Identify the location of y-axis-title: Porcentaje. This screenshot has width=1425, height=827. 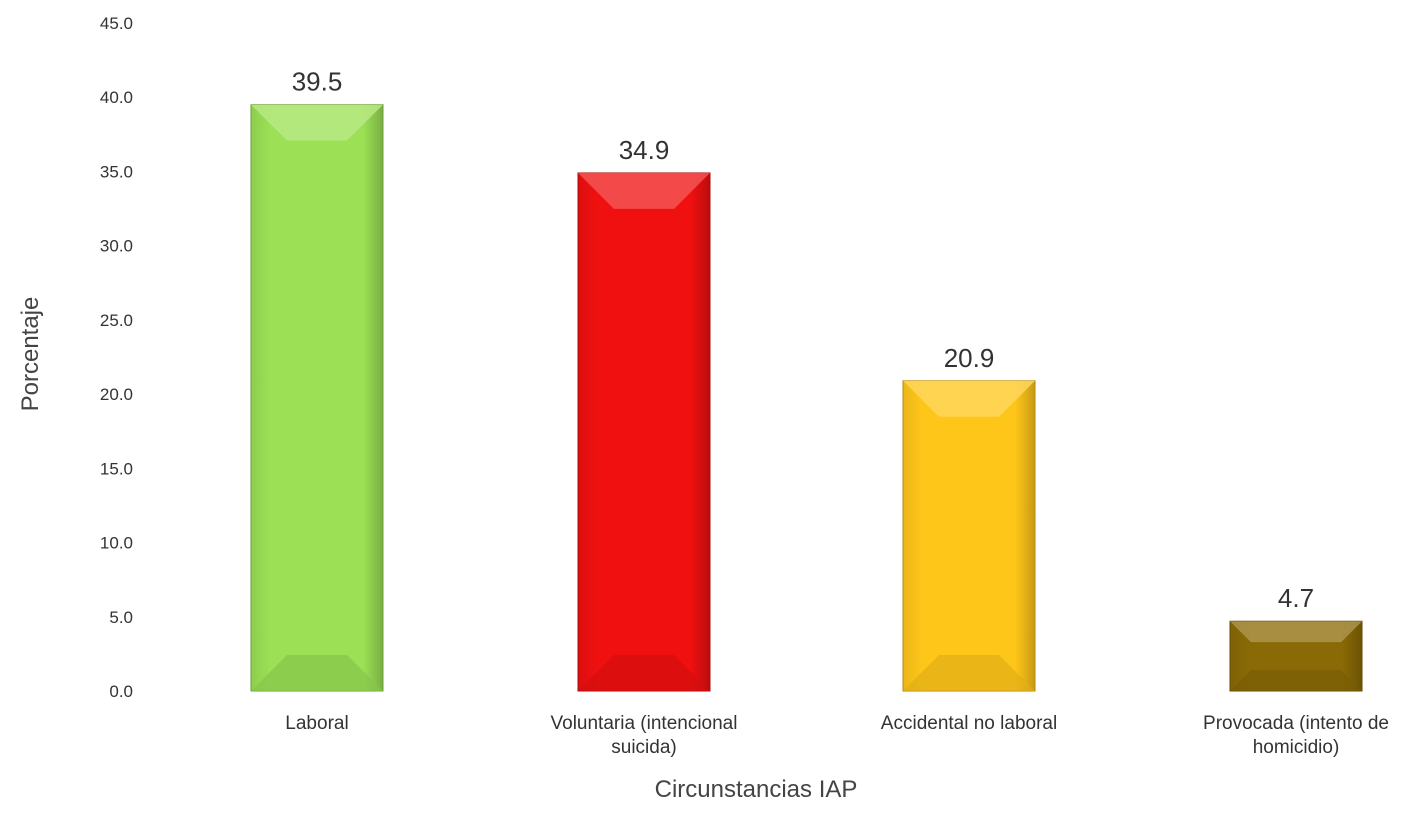
(30, 354).